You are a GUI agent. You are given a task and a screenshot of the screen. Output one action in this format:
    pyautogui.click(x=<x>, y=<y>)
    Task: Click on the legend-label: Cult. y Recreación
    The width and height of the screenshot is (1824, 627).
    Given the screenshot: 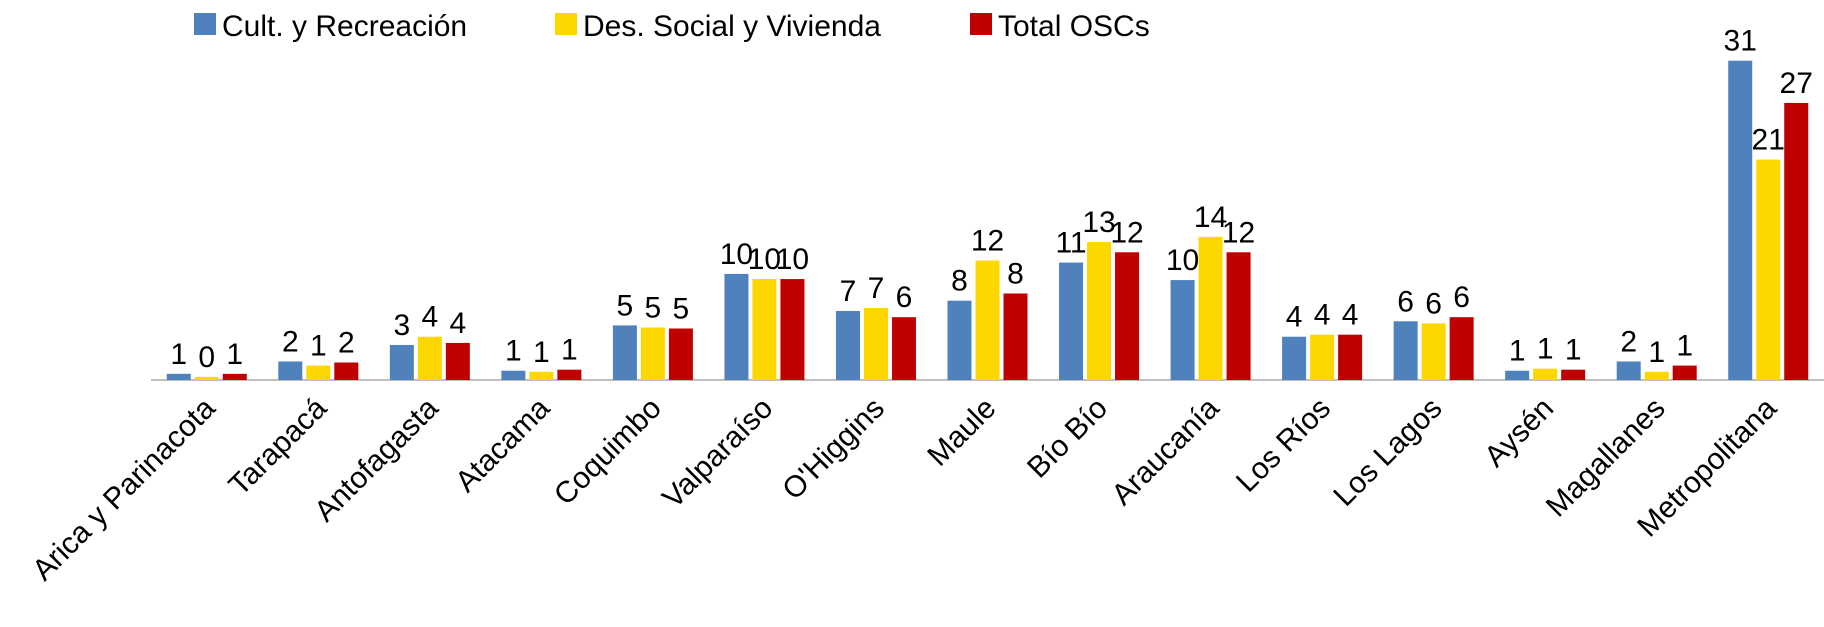 What is the action you would take?
    pyautogui.click(x=344, y=26)
    